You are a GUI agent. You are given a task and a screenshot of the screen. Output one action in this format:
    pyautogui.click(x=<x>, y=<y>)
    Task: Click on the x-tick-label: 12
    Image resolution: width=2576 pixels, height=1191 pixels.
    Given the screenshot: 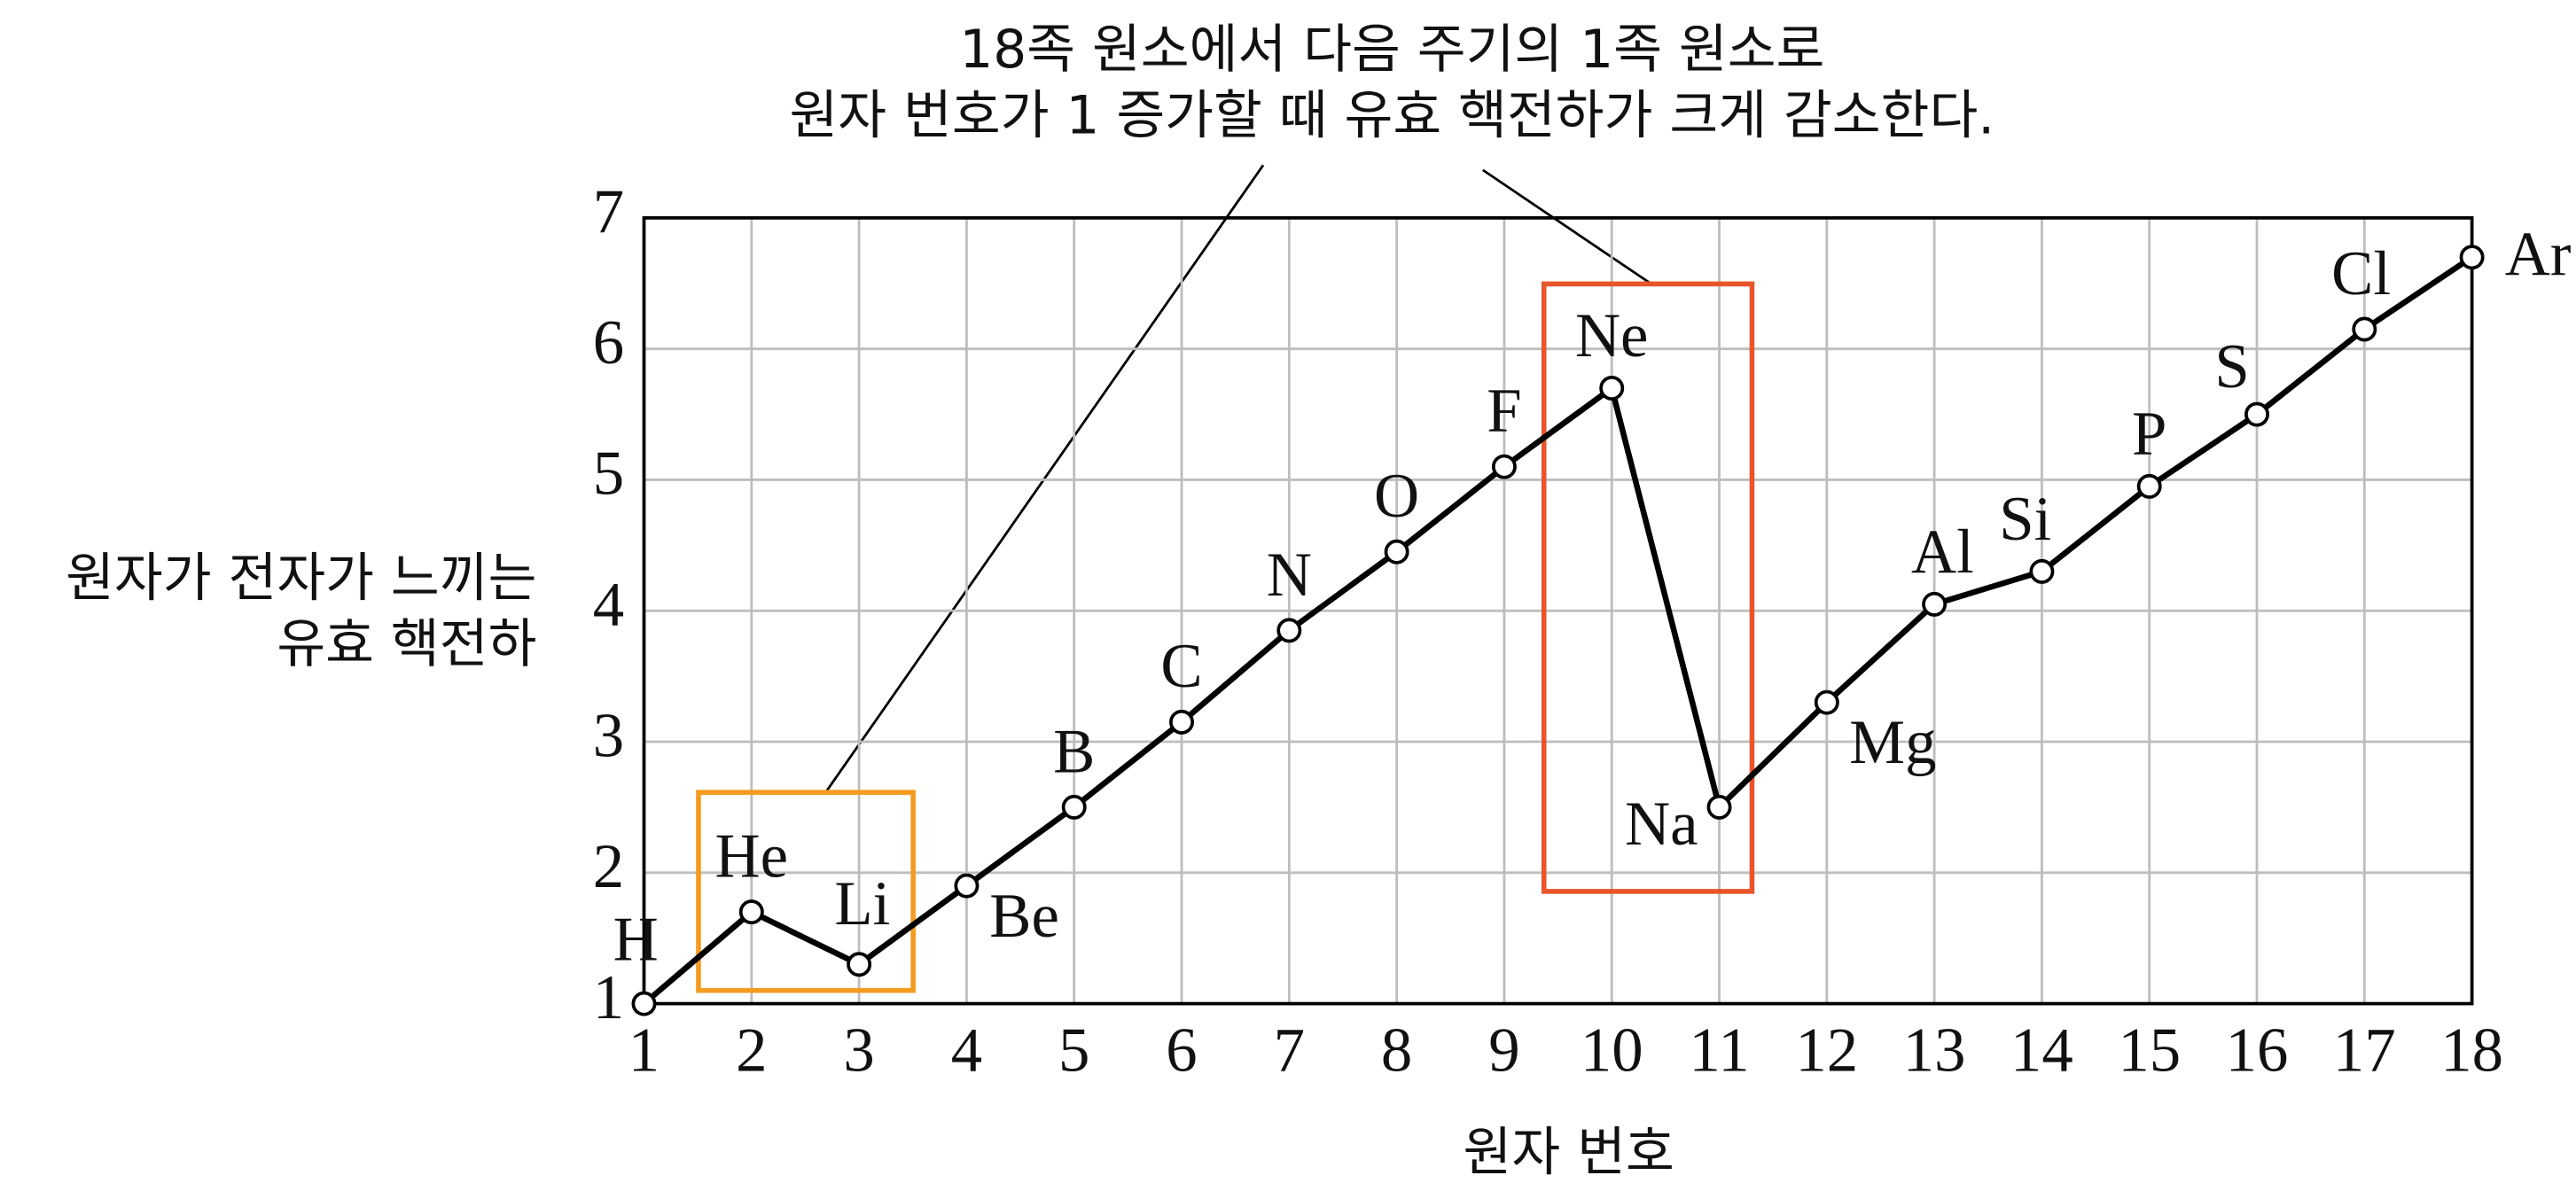 What is the action you would take?
    pyautogui.click(x=1826, y=1050)
    